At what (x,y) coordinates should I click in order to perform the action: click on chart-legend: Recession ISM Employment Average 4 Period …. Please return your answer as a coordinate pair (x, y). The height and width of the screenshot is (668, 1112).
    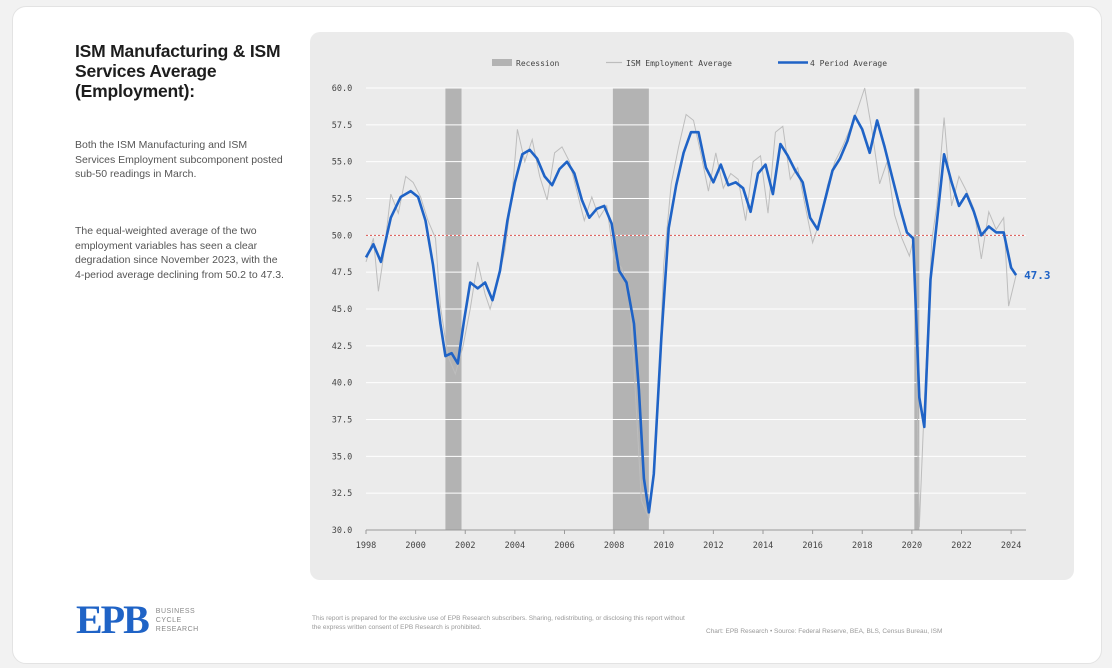
    Looking at the image, I should click on (689, 63).